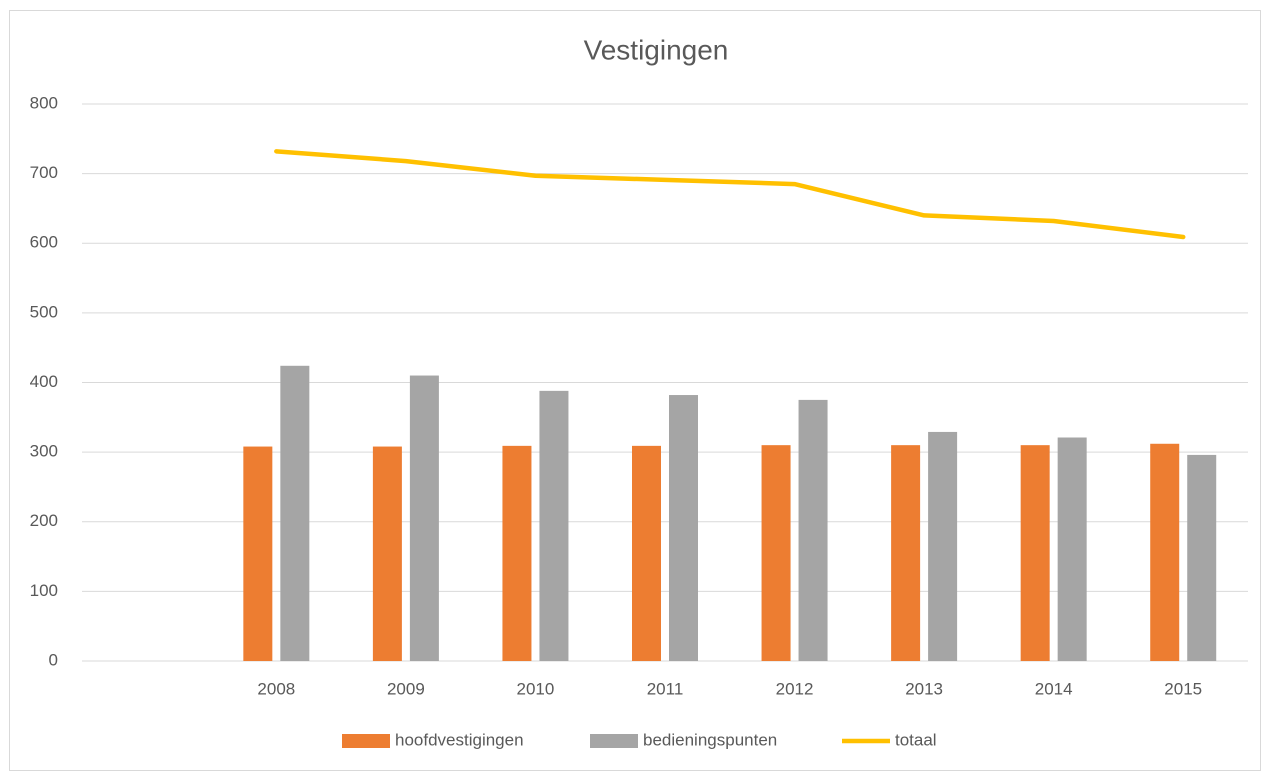 This screenshot has width=1262, height=772. What do you see at coordinates (924, 688) in the screenshot?
I see `x-tick-label: 2013` at bounding box center [924, 688].